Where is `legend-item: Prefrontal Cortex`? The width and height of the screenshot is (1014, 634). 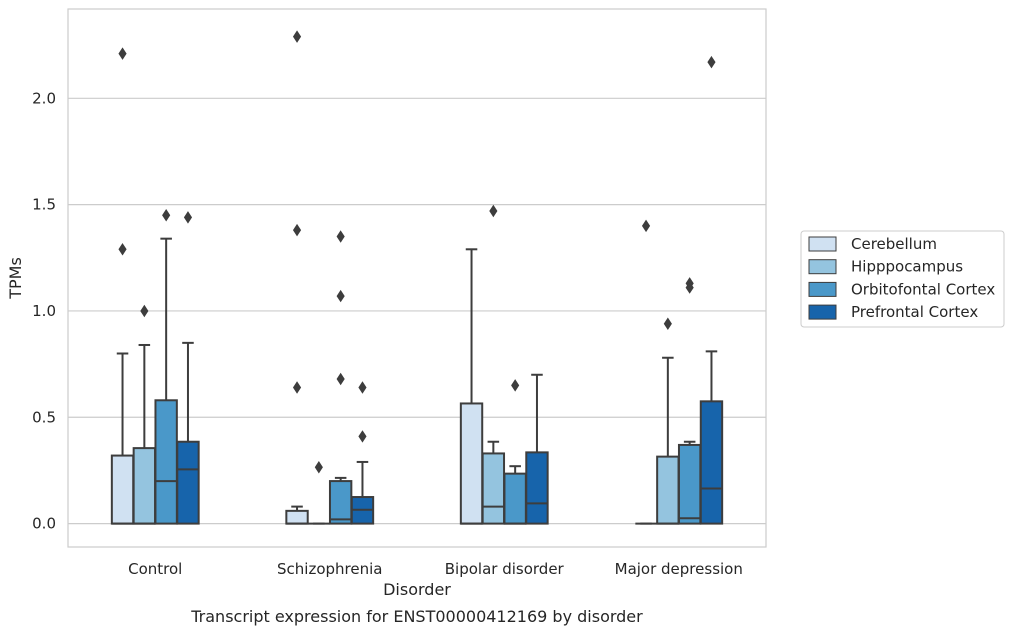
legend-item: Prefrontal Cortex is located at coordinates (893, 312).